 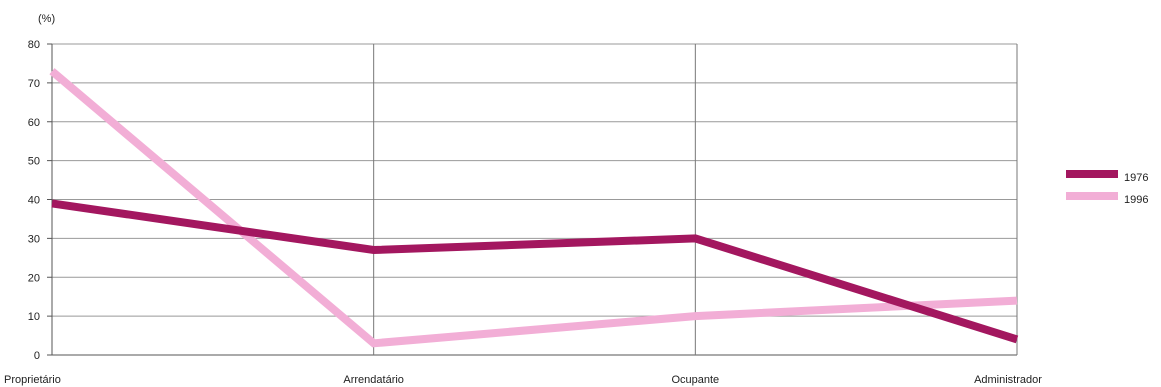 I want to click on y-tick-label: 10, so click(x=34, y=317).